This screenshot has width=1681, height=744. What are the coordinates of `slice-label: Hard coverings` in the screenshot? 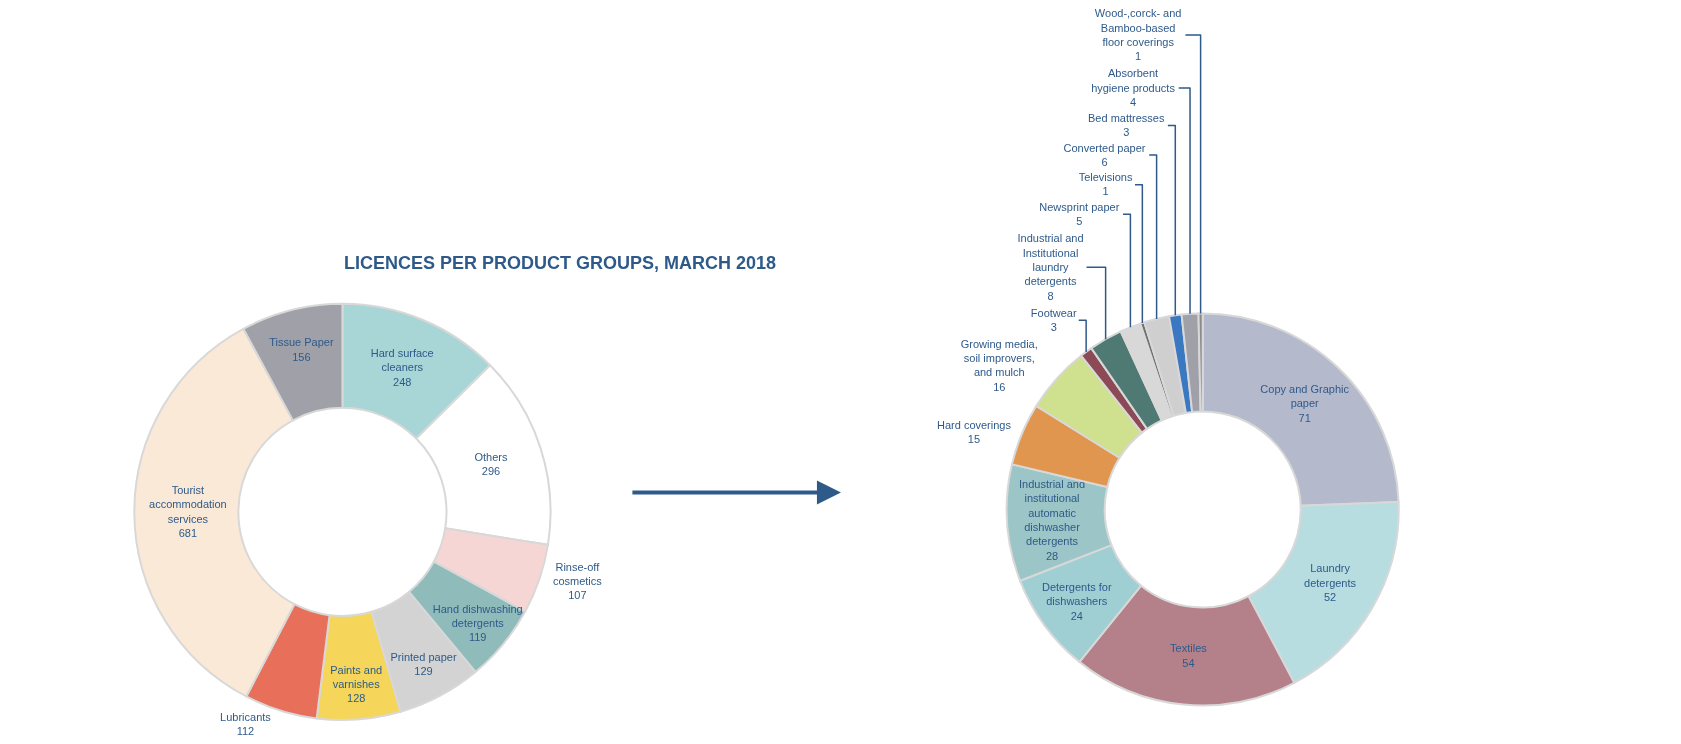 It's located at (974, 424).